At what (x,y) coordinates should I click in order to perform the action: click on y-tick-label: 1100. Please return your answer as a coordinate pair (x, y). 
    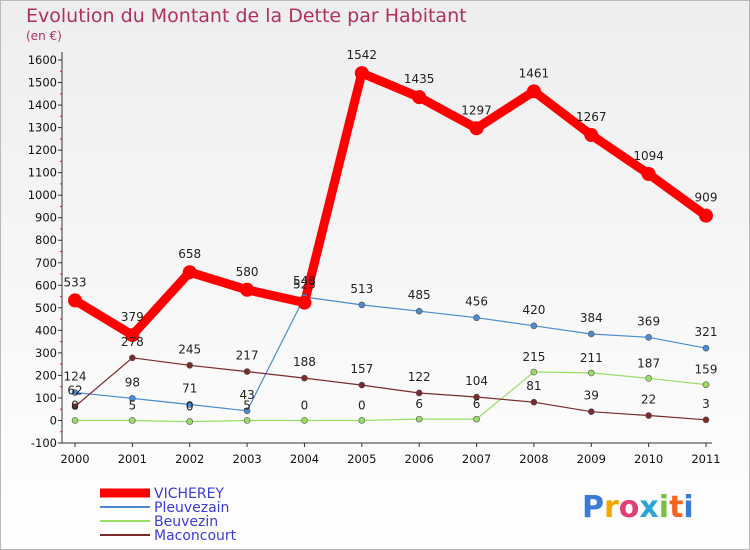
    Looking at the image, I should click on (42, 173).